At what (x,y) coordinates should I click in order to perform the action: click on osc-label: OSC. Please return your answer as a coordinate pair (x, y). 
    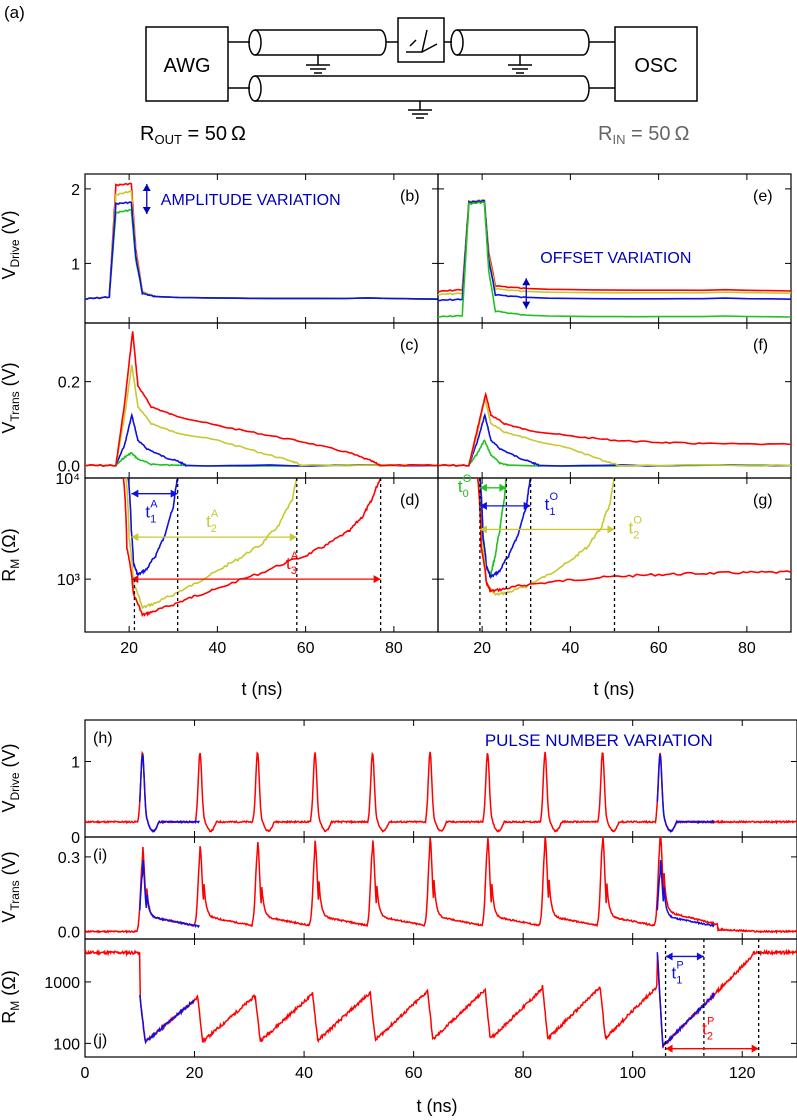
    Looking at the image, I should click on (655, 66).